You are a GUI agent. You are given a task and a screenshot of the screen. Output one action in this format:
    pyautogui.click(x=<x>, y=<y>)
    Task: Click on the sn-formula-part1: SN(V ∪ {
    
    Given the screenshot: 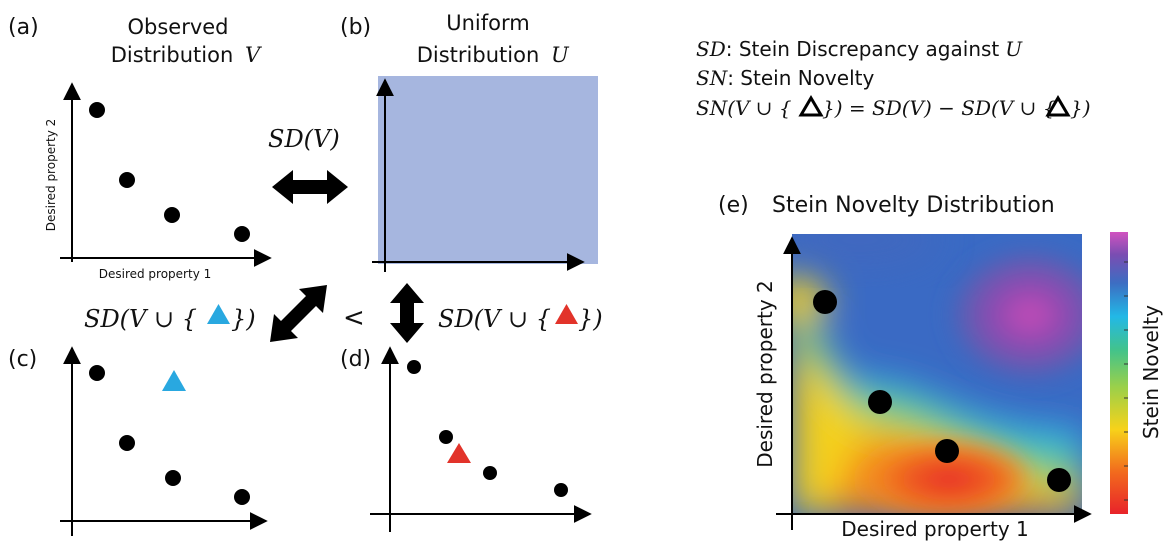 What is the action you would take?
    pyautogui.click(x=744, y=108)
    